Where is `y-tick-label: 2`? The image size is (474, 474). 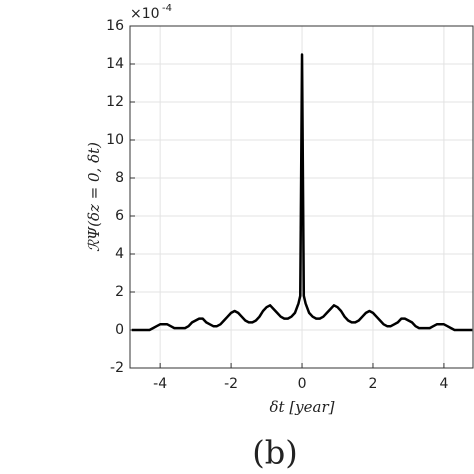
y-tick-label: 2 is located at coordinates (119, 292).